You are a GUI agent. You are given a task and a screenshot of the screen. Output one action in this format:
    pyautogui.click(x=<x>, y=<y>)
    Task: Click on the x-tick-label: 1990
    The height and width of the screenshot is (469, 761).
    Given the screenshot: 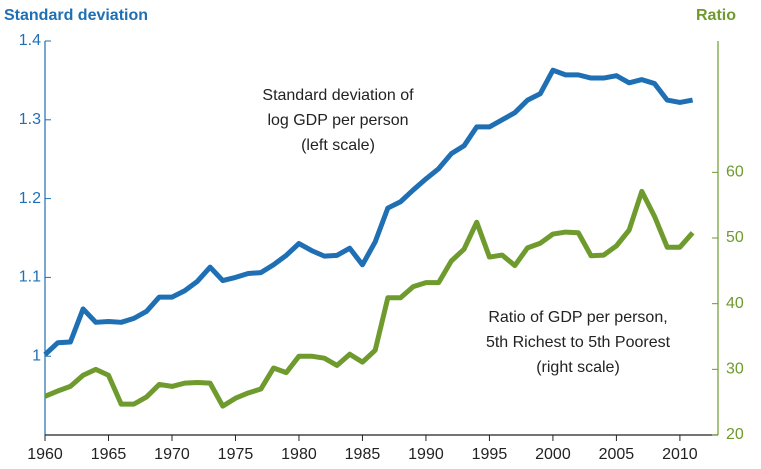 What is the action you would take?
    pyautogui.click(x=426, y=454)
    